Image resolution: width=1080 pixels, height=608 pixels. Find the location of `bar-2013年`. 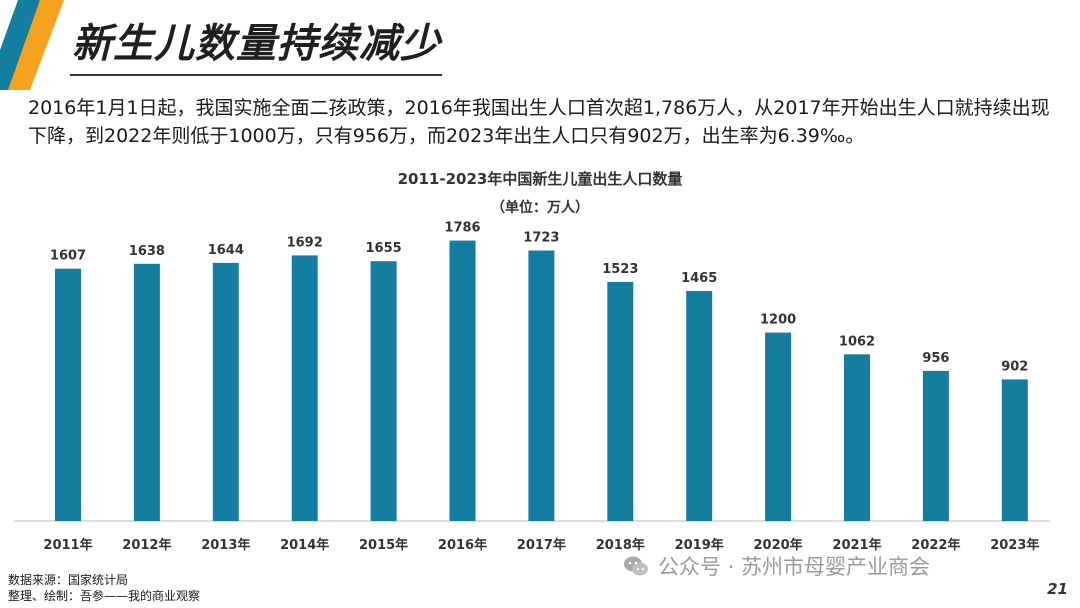

bar-2013年 is located at coordinates (225, 391).